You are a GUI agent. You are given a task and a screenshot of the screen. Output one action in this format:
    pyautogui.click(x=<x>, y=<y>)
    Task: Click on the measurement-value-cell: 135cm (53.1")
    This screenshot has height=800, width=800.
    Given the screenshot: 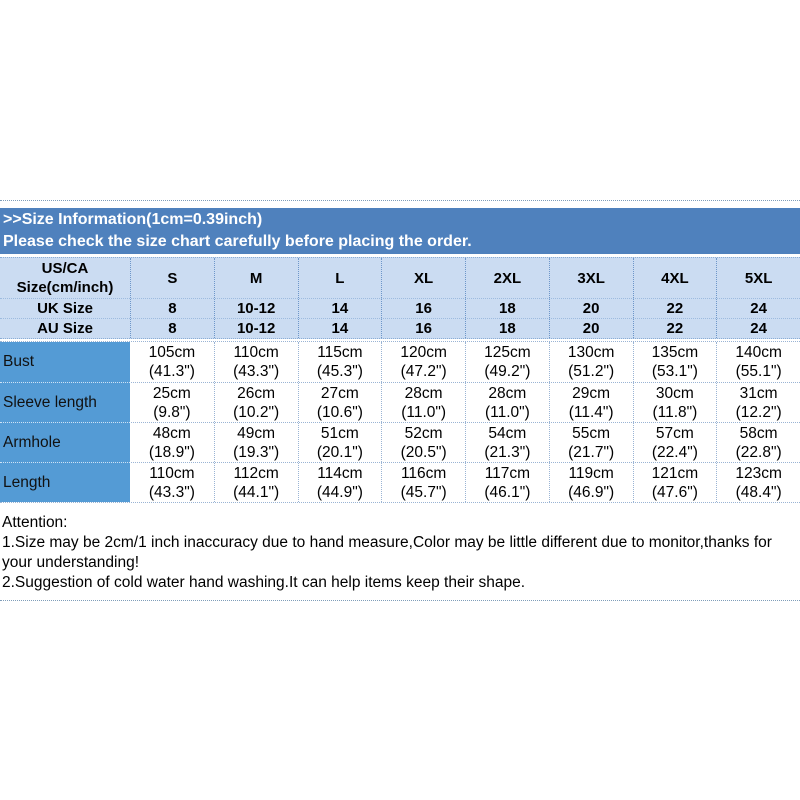 What is the action you would take?
    pyautogui.click(x=674, y=362)
    